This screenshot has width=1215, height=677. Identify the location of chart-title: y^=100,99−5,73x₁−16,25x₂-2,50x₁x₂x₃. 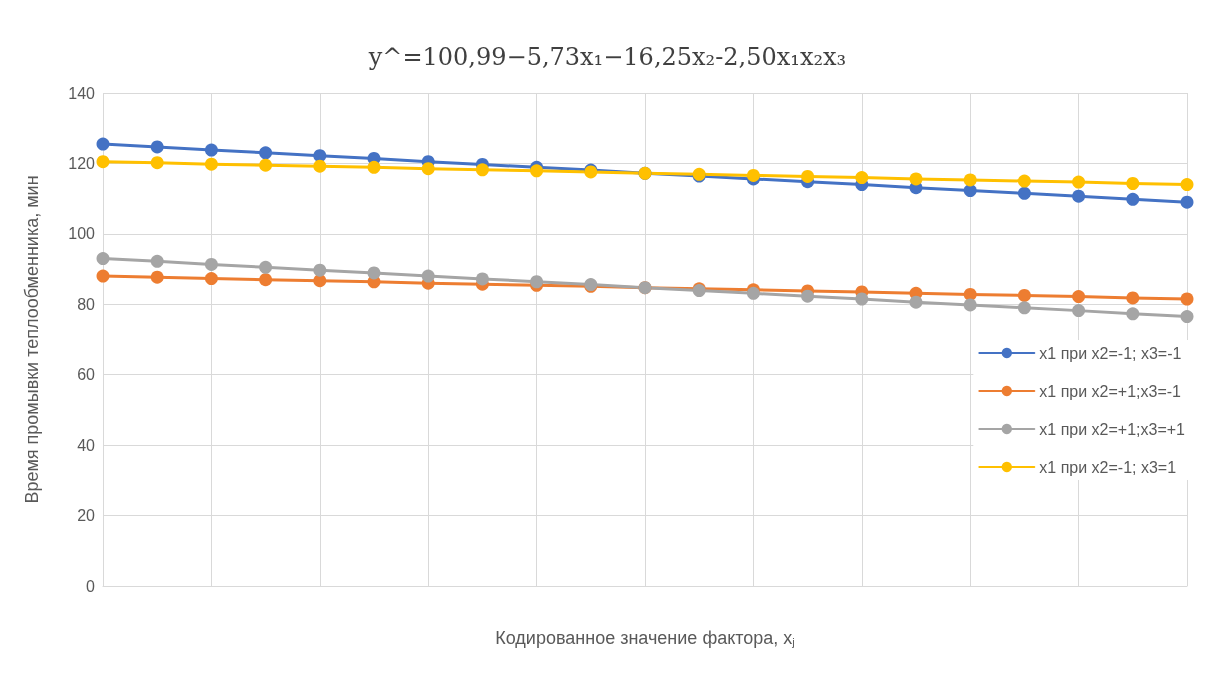
(607, 57).